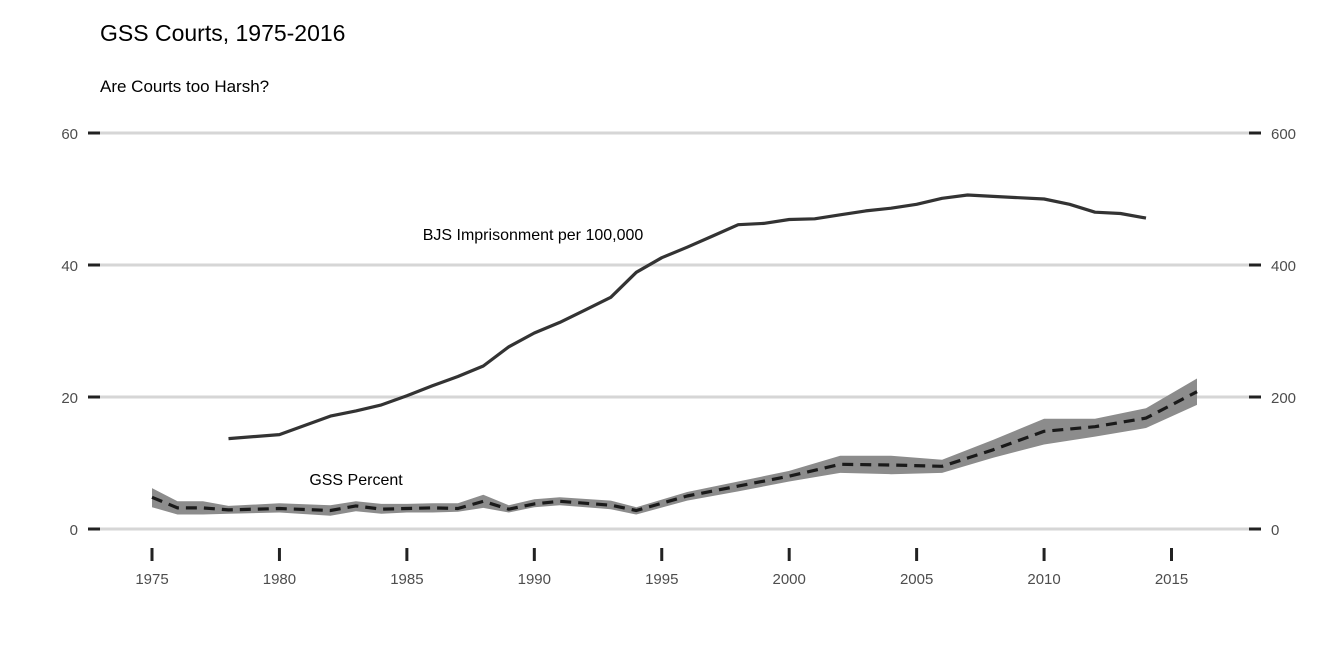 This screenshot has width=1320, height=645. Describe the element at coordinates (1275, 530) in the screenshot. I see `y-right-tick-label: 0` at that location.